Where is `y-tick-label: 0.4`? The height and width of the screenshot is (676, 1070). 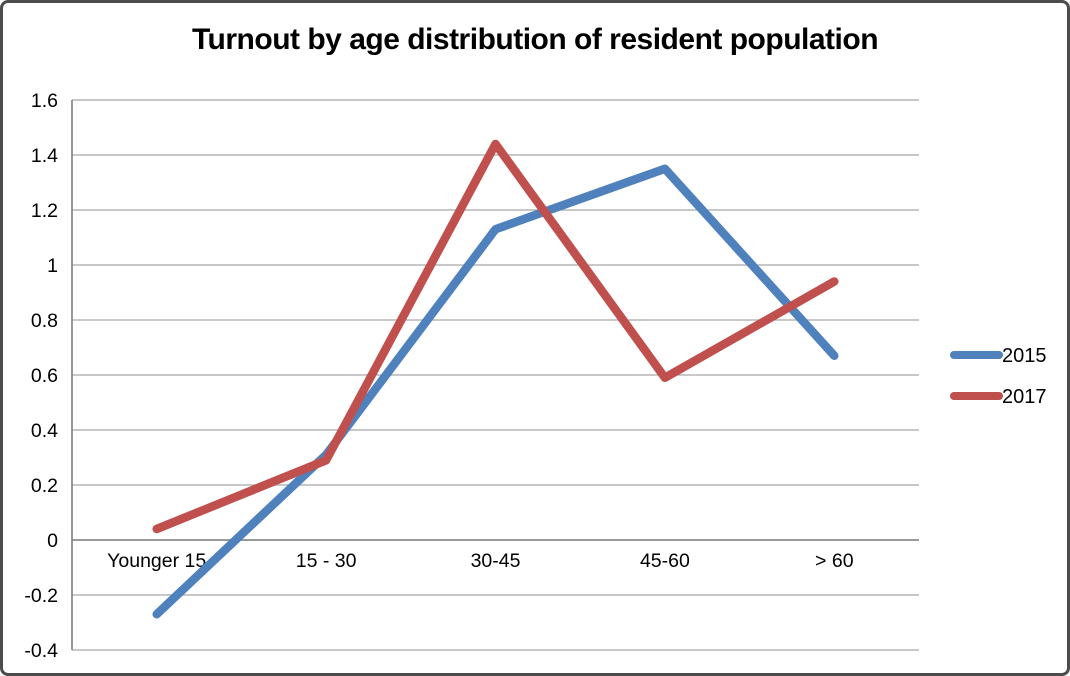
y-tick-label: 0.4 is located at coordinates (44, 431).